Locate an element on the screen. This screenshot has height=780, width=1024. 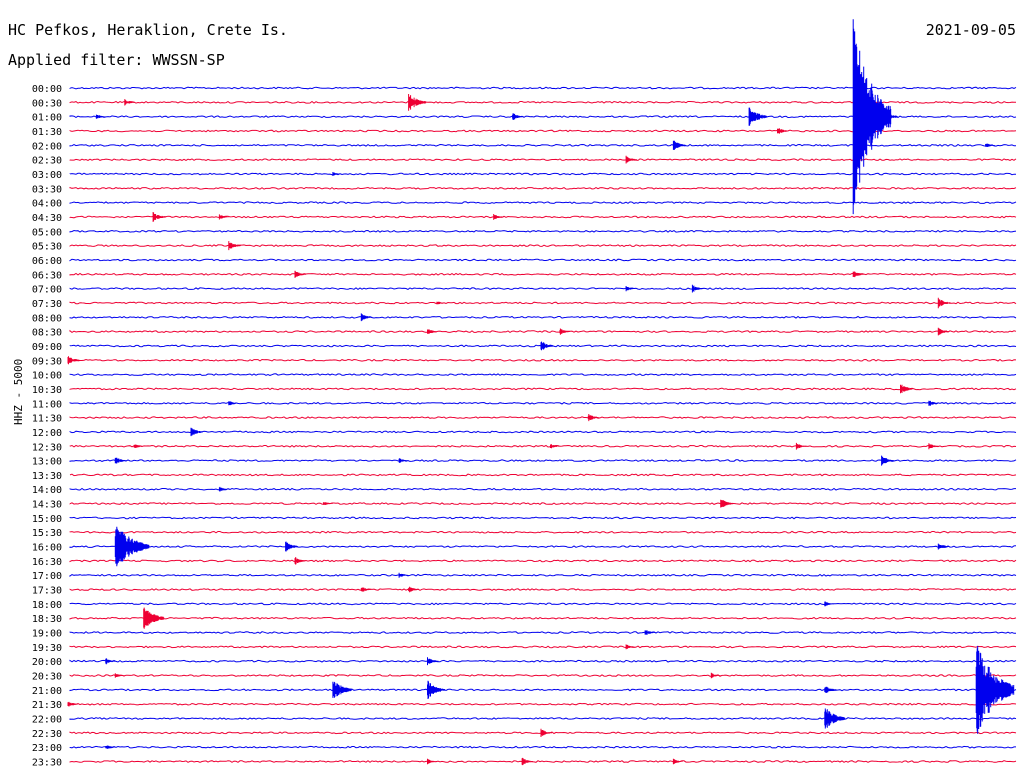
time-label: 17:00 is located at coordinates (47, 576).